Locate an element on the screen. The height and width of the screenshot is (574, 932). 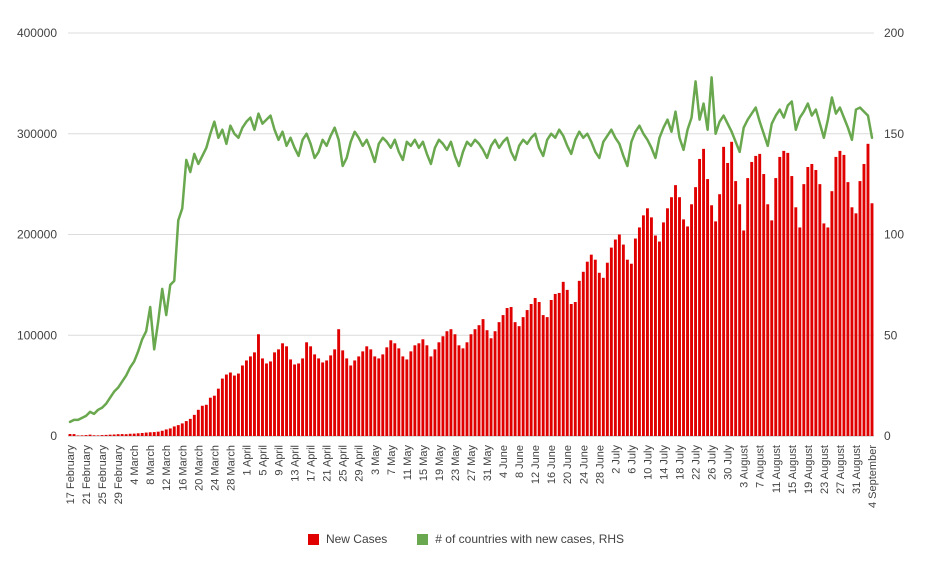
x-axis-tick: 3 August is located at coordinates (745, 466).